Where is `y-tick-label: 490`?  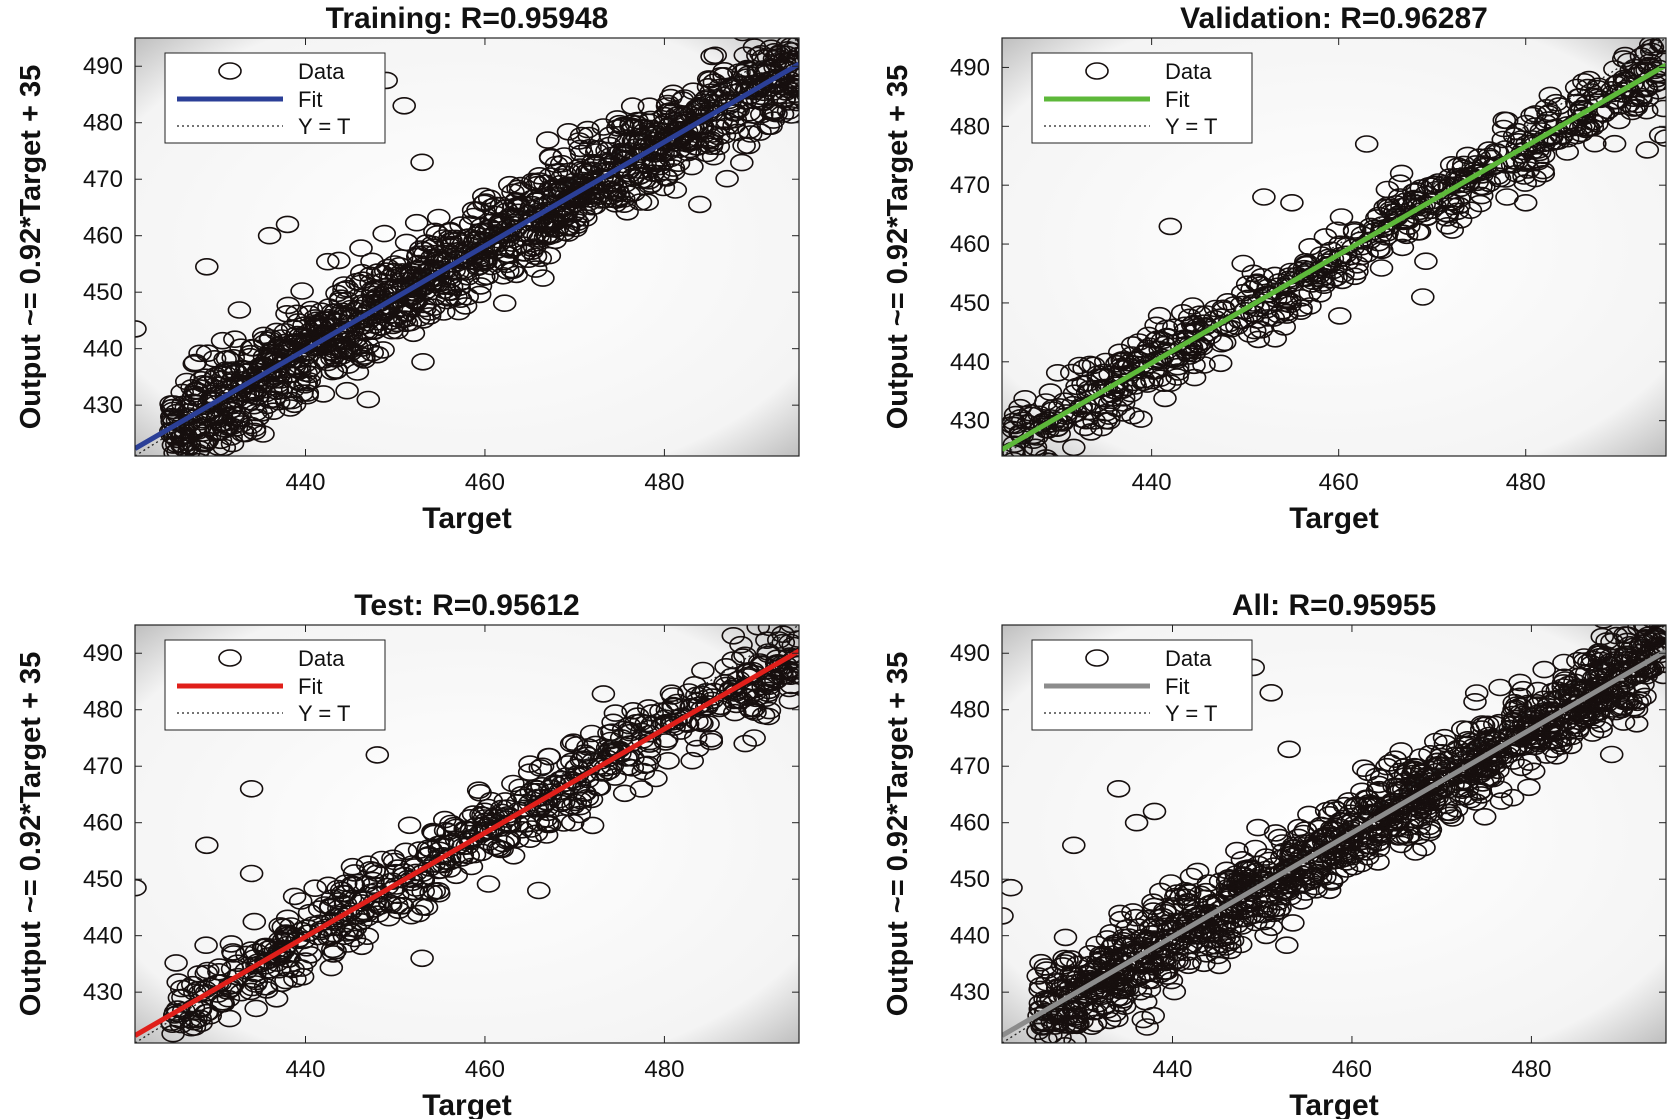 y-tick-label: 490 is located at coordinates (970, 653).